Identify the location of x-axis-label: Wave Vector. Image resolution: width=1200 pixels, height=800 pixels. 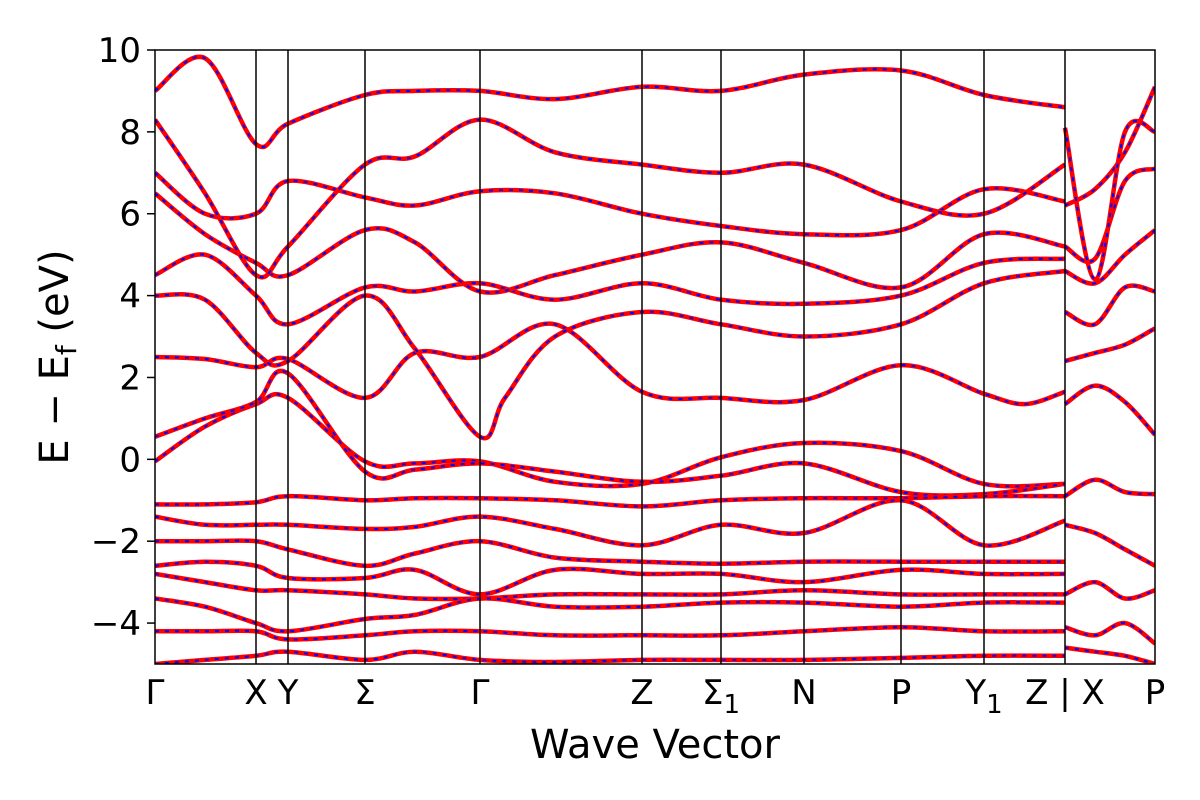
(655, 745).